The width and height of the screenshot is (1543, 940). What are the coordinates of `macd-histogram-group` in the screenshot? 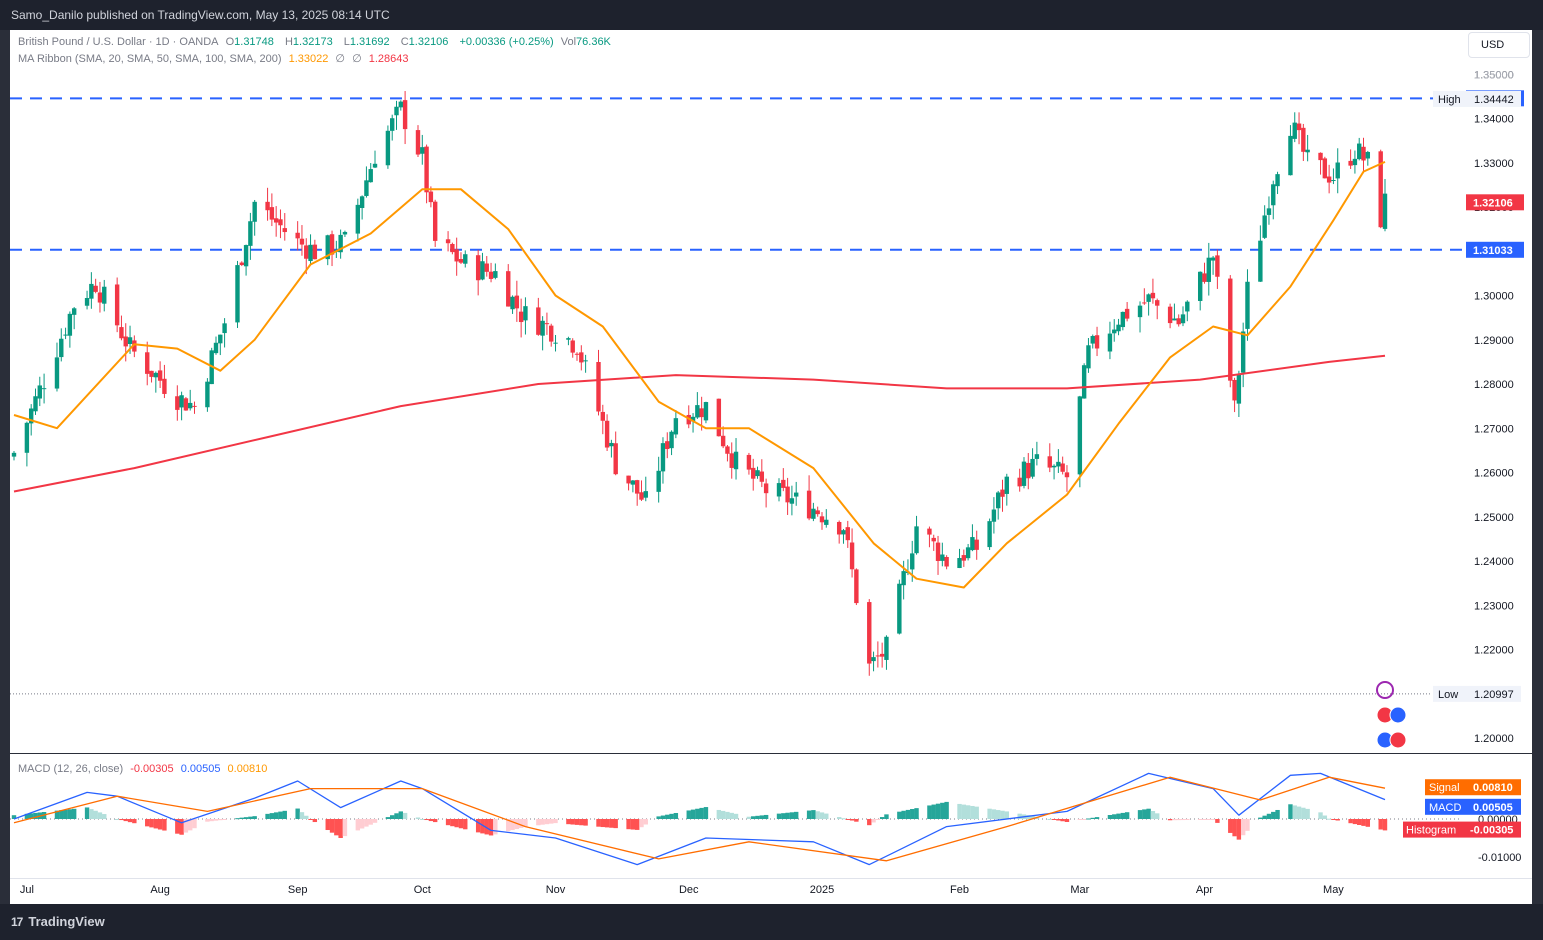 It's located at (699, 820).